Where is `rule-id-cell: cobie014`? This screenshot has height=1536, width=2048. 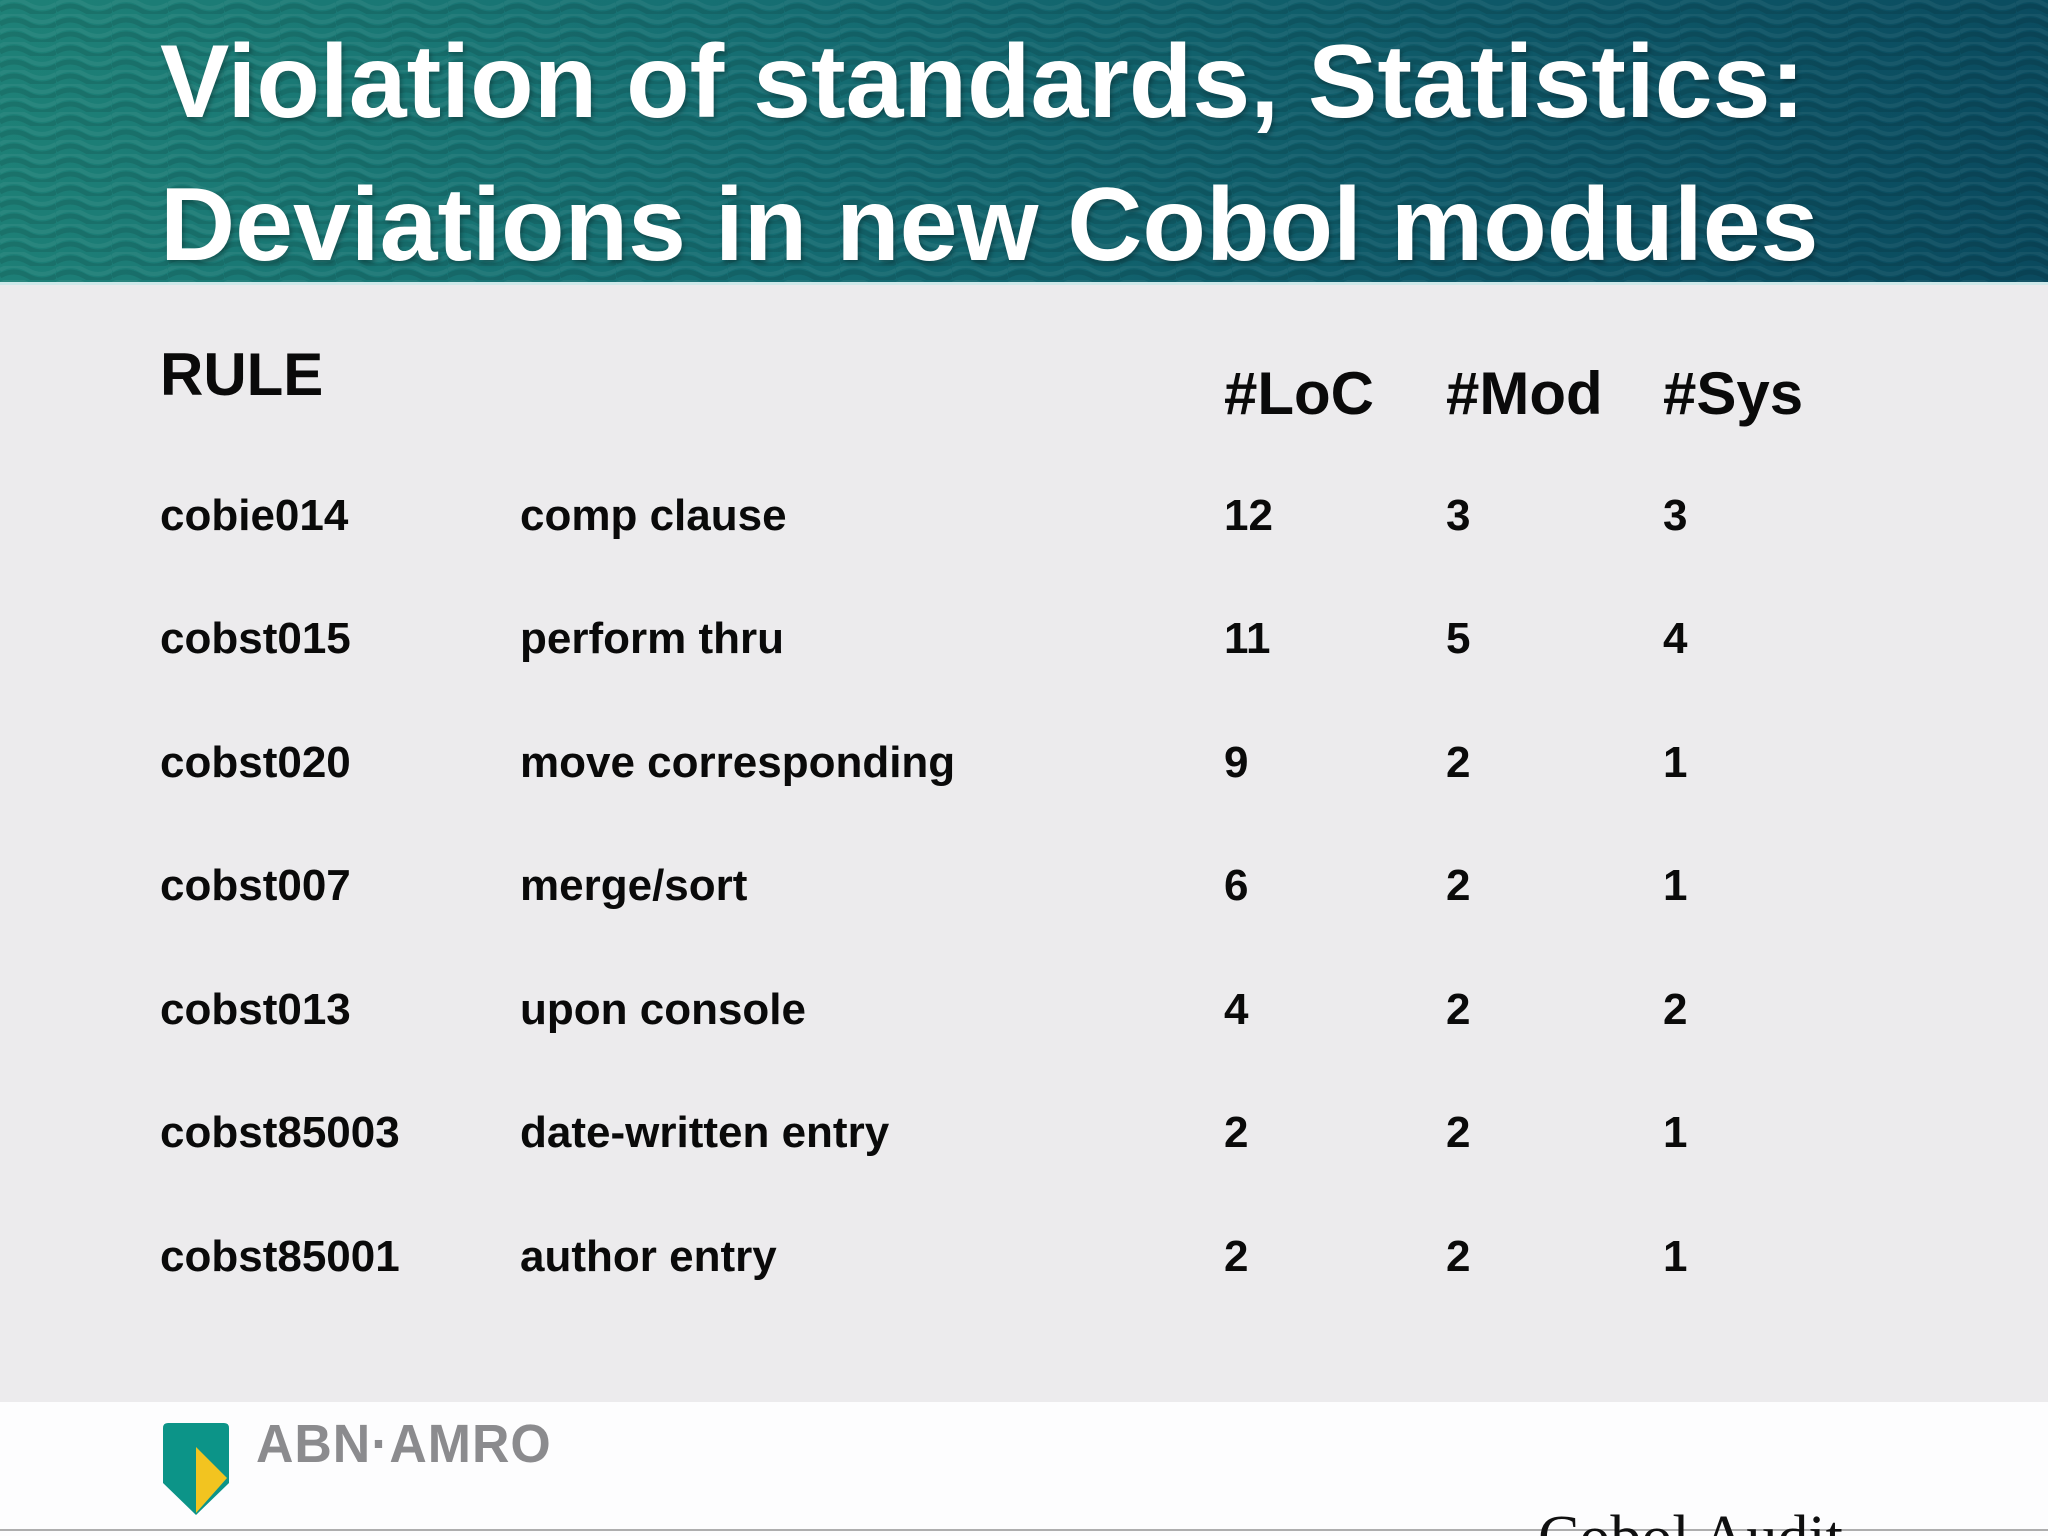
rule-id-cell: cobie014 is located at coordinates (254, 515).